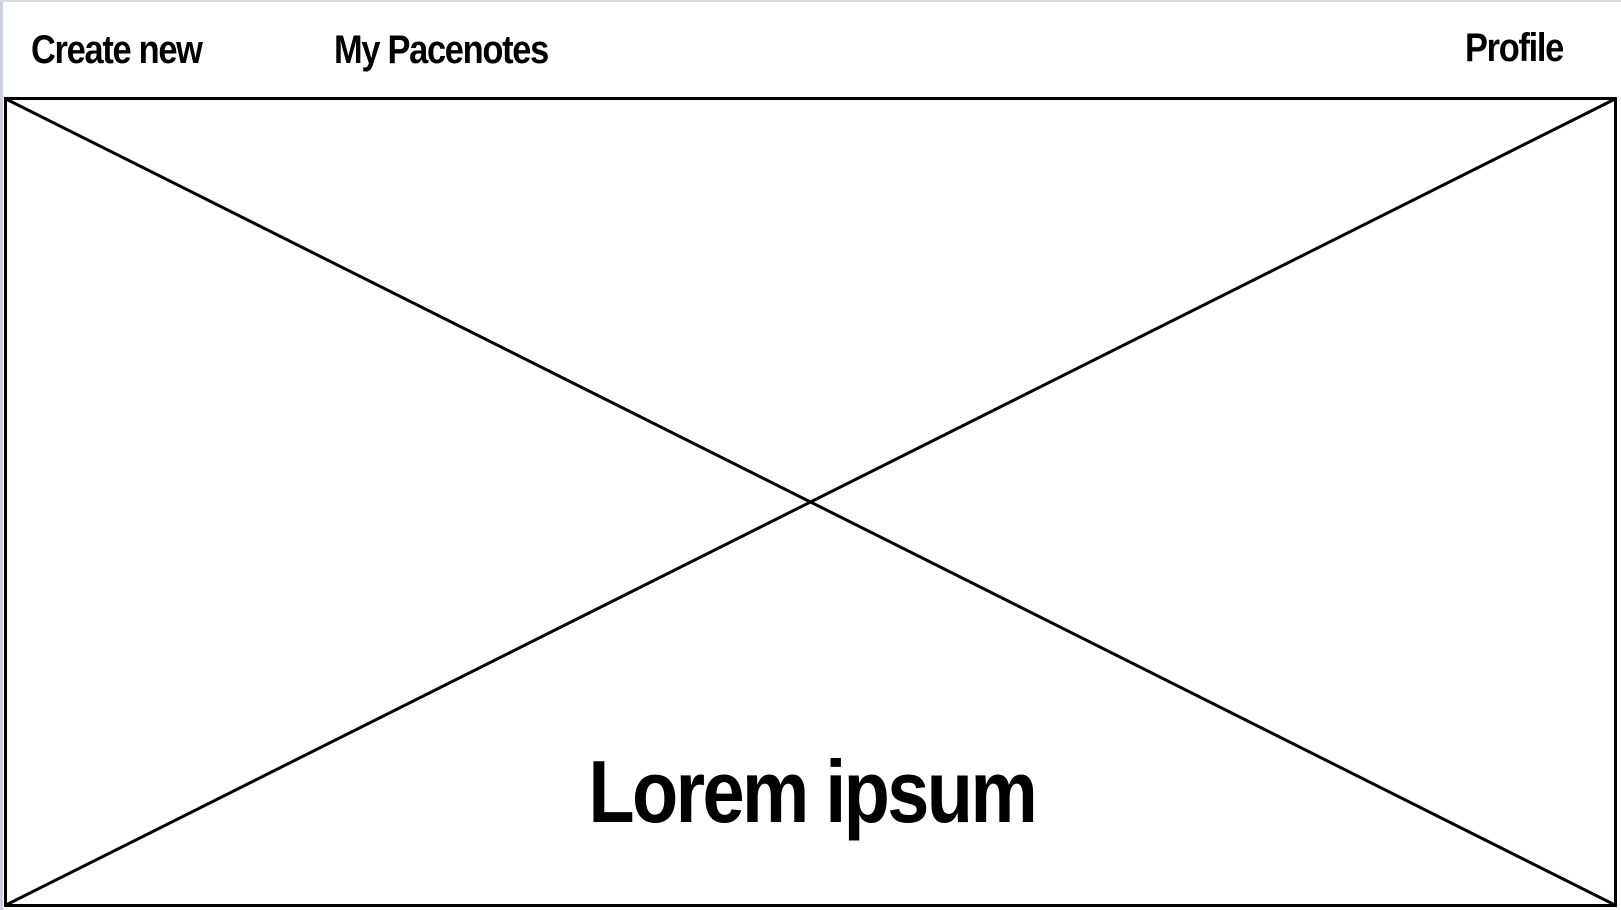 This screenshot has width=1621, height=910. What do you see at coordinates (441, 50) in the screenshot?
I see `nav-my-pacenotes-link: My Pacenotes` at bounding box center [441, 50].